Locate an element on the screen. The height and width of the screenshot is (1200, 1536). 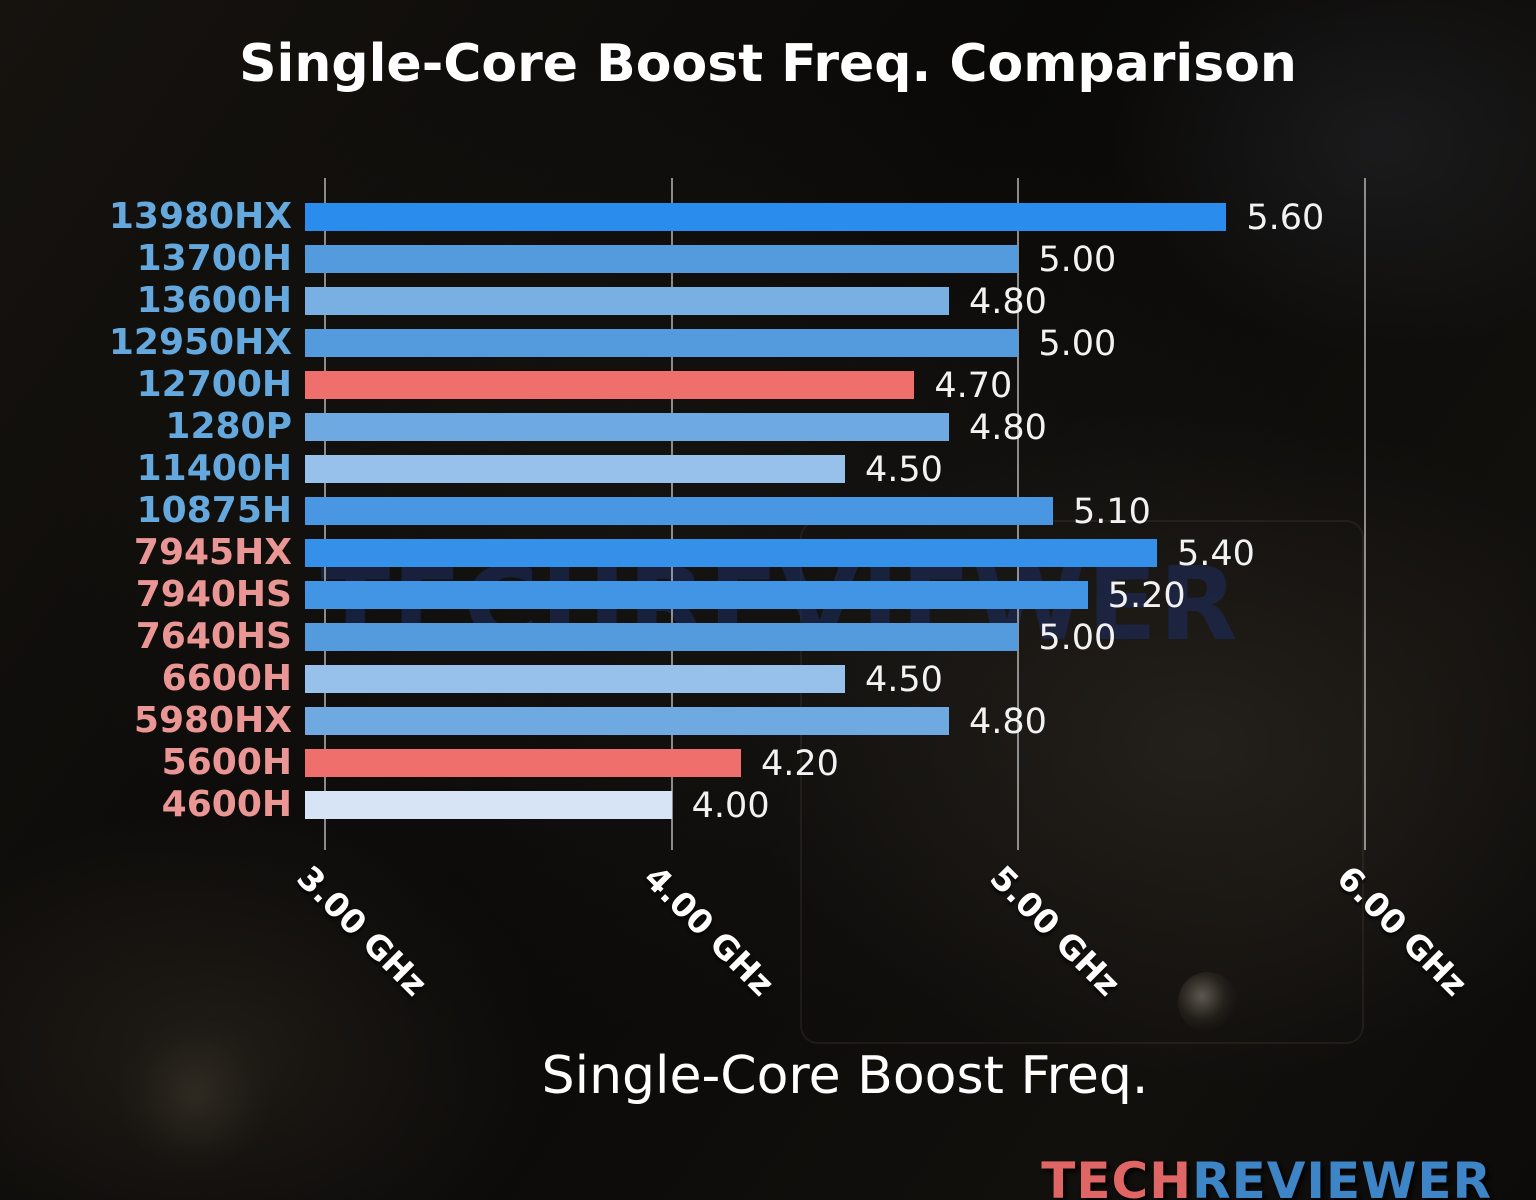
category-label: 13600H is located at coordinates (214, 300).